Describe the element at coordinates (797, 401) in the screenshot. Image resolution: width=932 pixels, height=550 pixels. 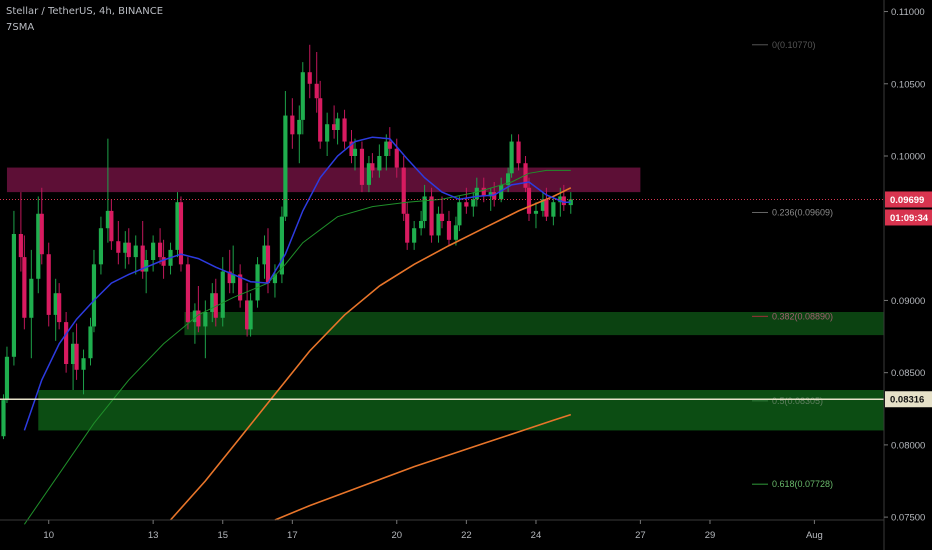
I see `fib-label-3: 0.5(0.08305)` at that location.